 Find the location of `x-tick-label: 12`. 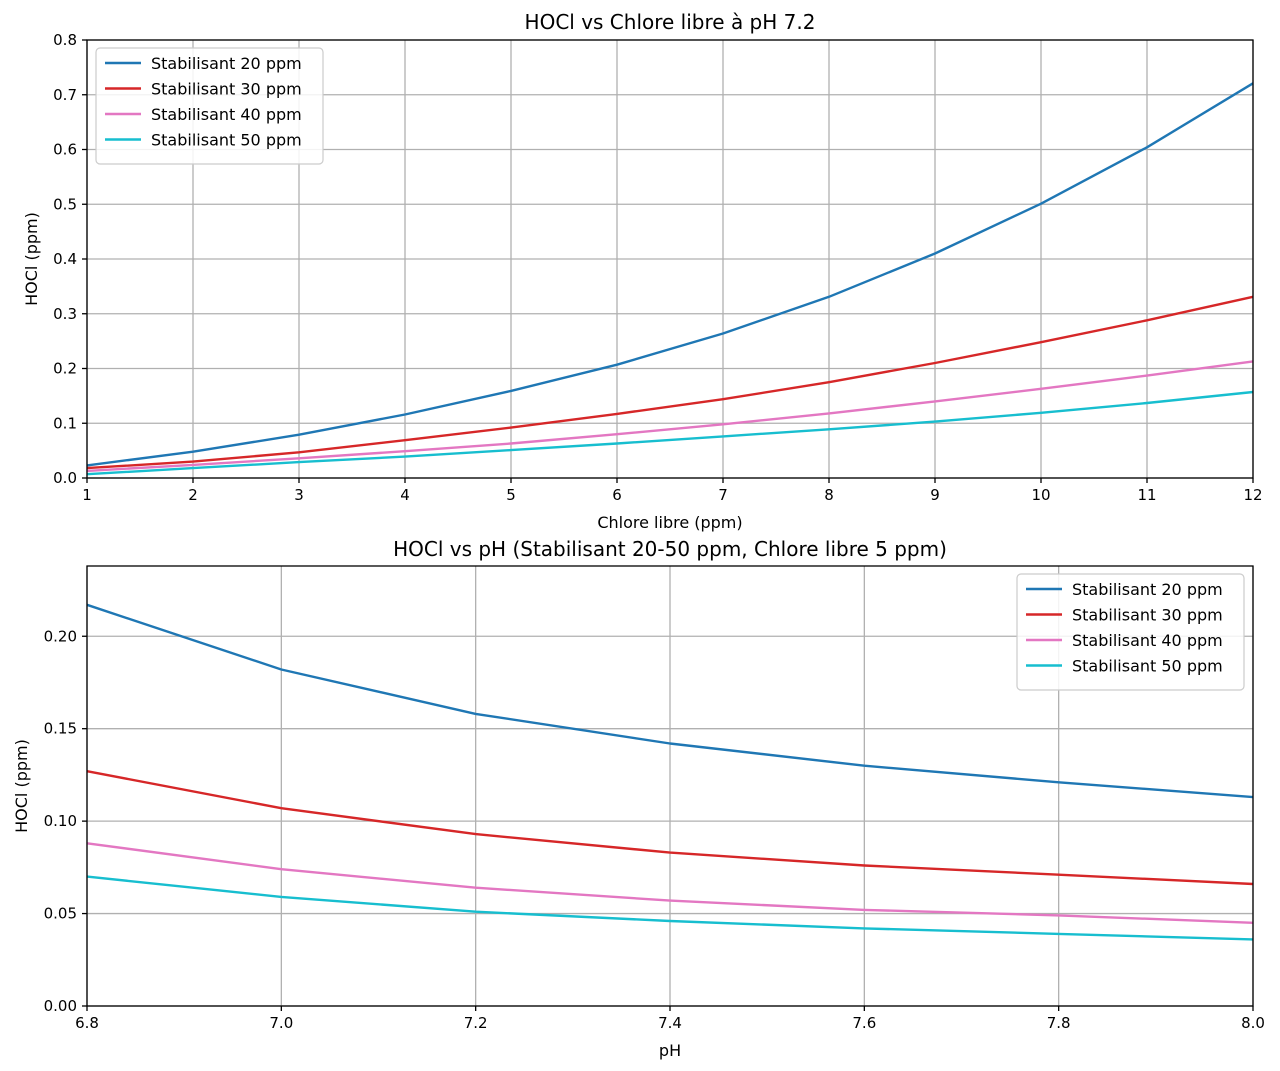

x-tick-label: 12 is located at coordinates (1252, 495).